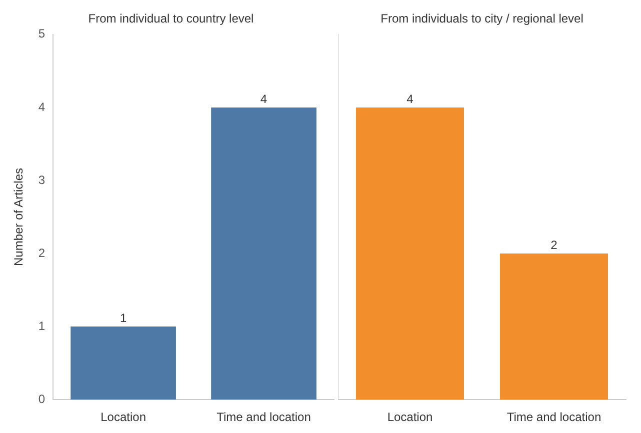 The height and width of the screenshot is (433, 641). What do you see at coordinates (42, 107) in the screenshot?
I see `y-tick-label: 4` at bounding box center [42, 107].